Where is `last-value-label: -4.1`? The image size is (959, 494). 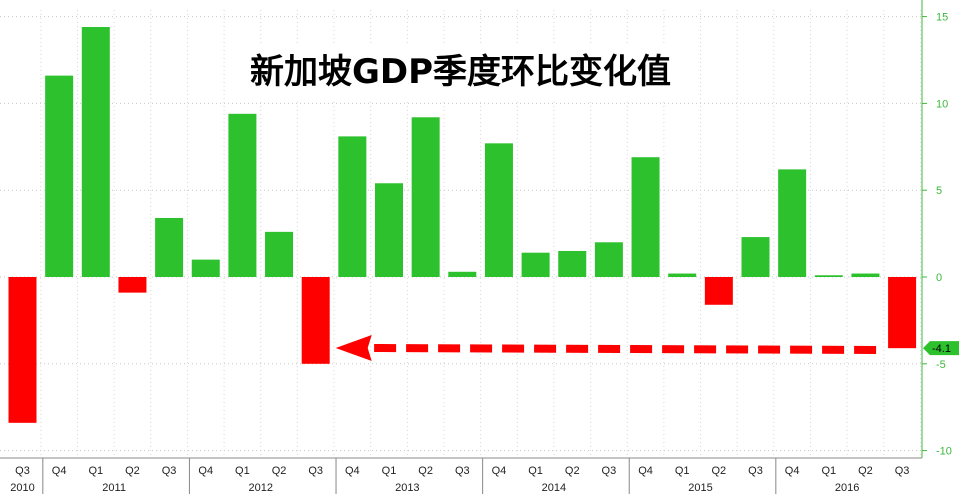
last-value-label: -4.1 is located at coordinates (941, 349).